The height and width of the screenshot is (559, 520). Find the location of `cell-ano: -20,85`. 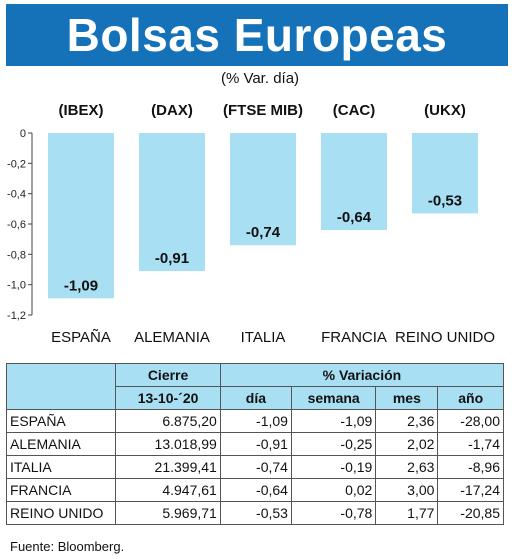

cell-ano: -20,85 is located at coordinates (470, 513).